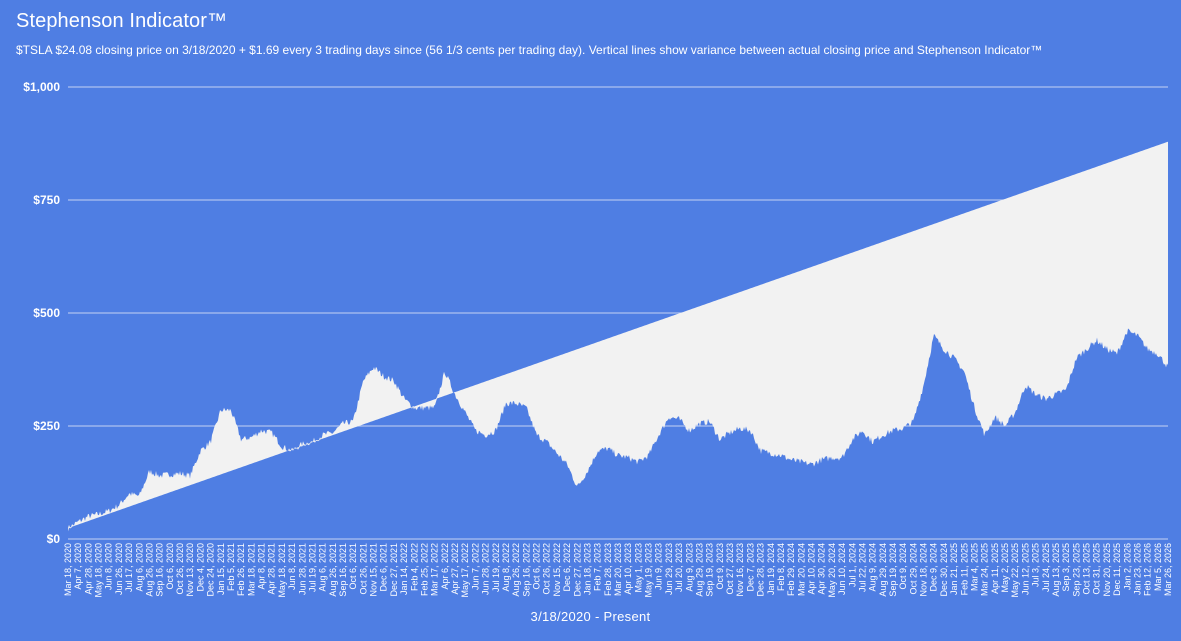  I want to click on x-tick-label: Dec 27, 2022, so click(577, 570).